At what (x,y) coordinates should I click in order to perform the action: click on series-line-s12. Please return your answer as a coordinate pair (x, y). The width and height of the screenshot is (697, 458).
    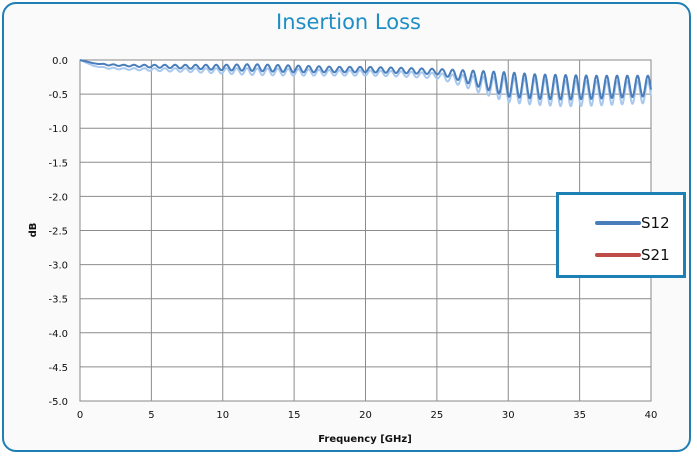
    Looking at the image, I should click on (365, 80).